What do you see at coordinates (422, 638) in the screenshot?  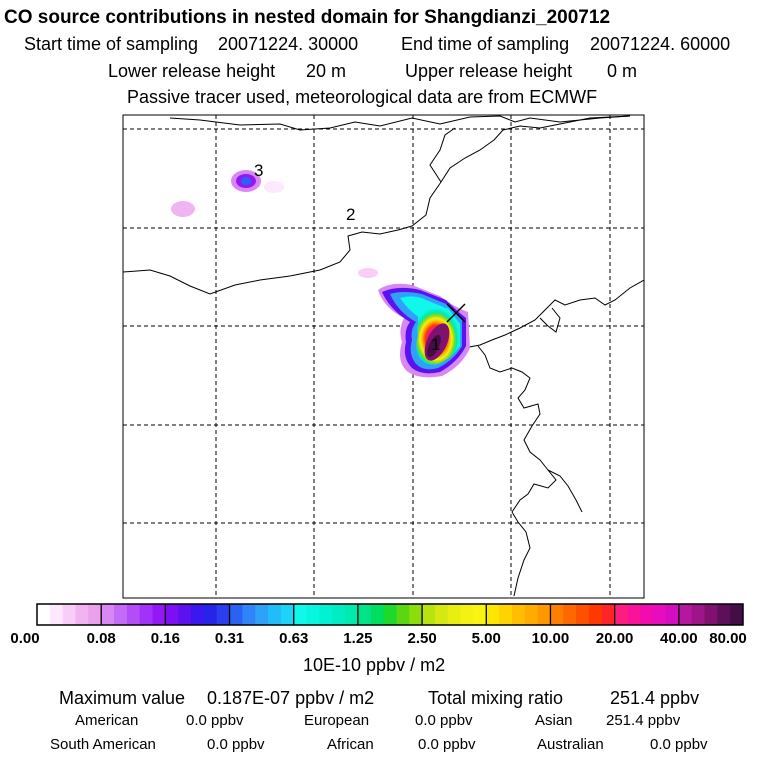 I see `colorbar-tick-label: 2.50` at bounding box center [422, 638].